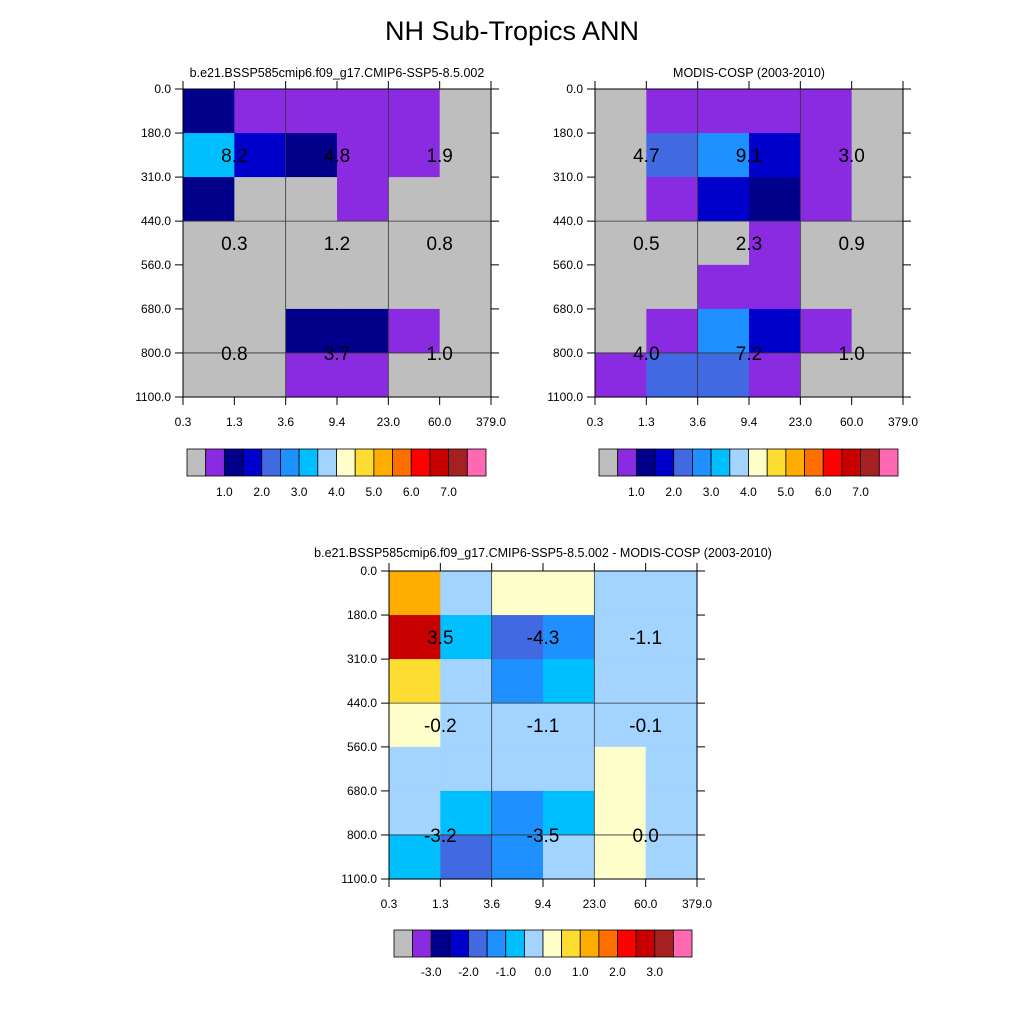  What do you see at coordinates (362, 747) in the screenshot?
I see `y-tick-label: 560.0` at bounding box center [362, 747].